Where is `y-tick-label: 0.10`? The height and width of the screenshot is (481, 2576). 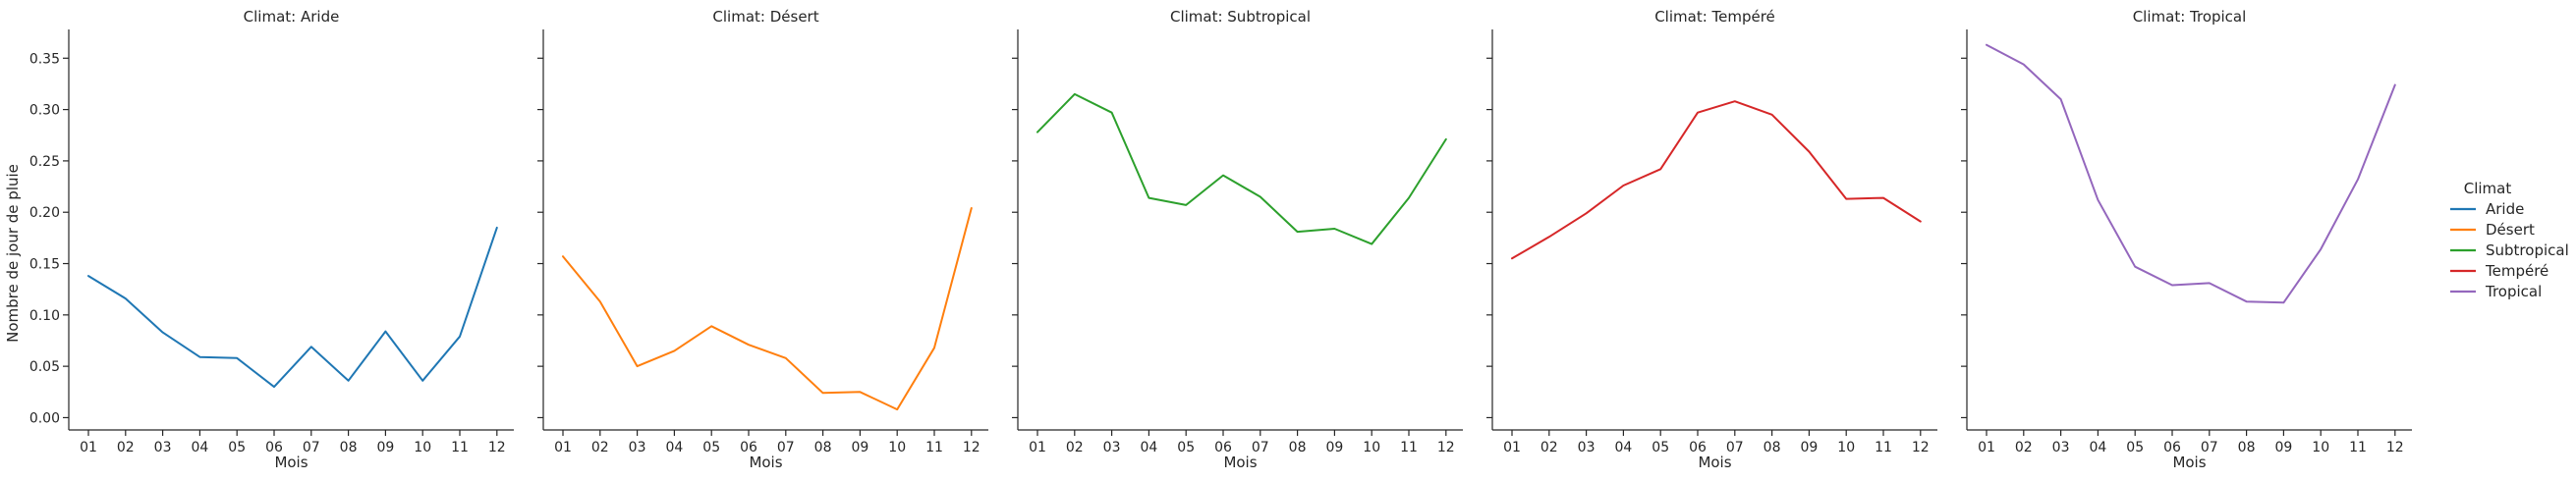 y-tick-label: 0.10 is located at coordinates (44, 316).